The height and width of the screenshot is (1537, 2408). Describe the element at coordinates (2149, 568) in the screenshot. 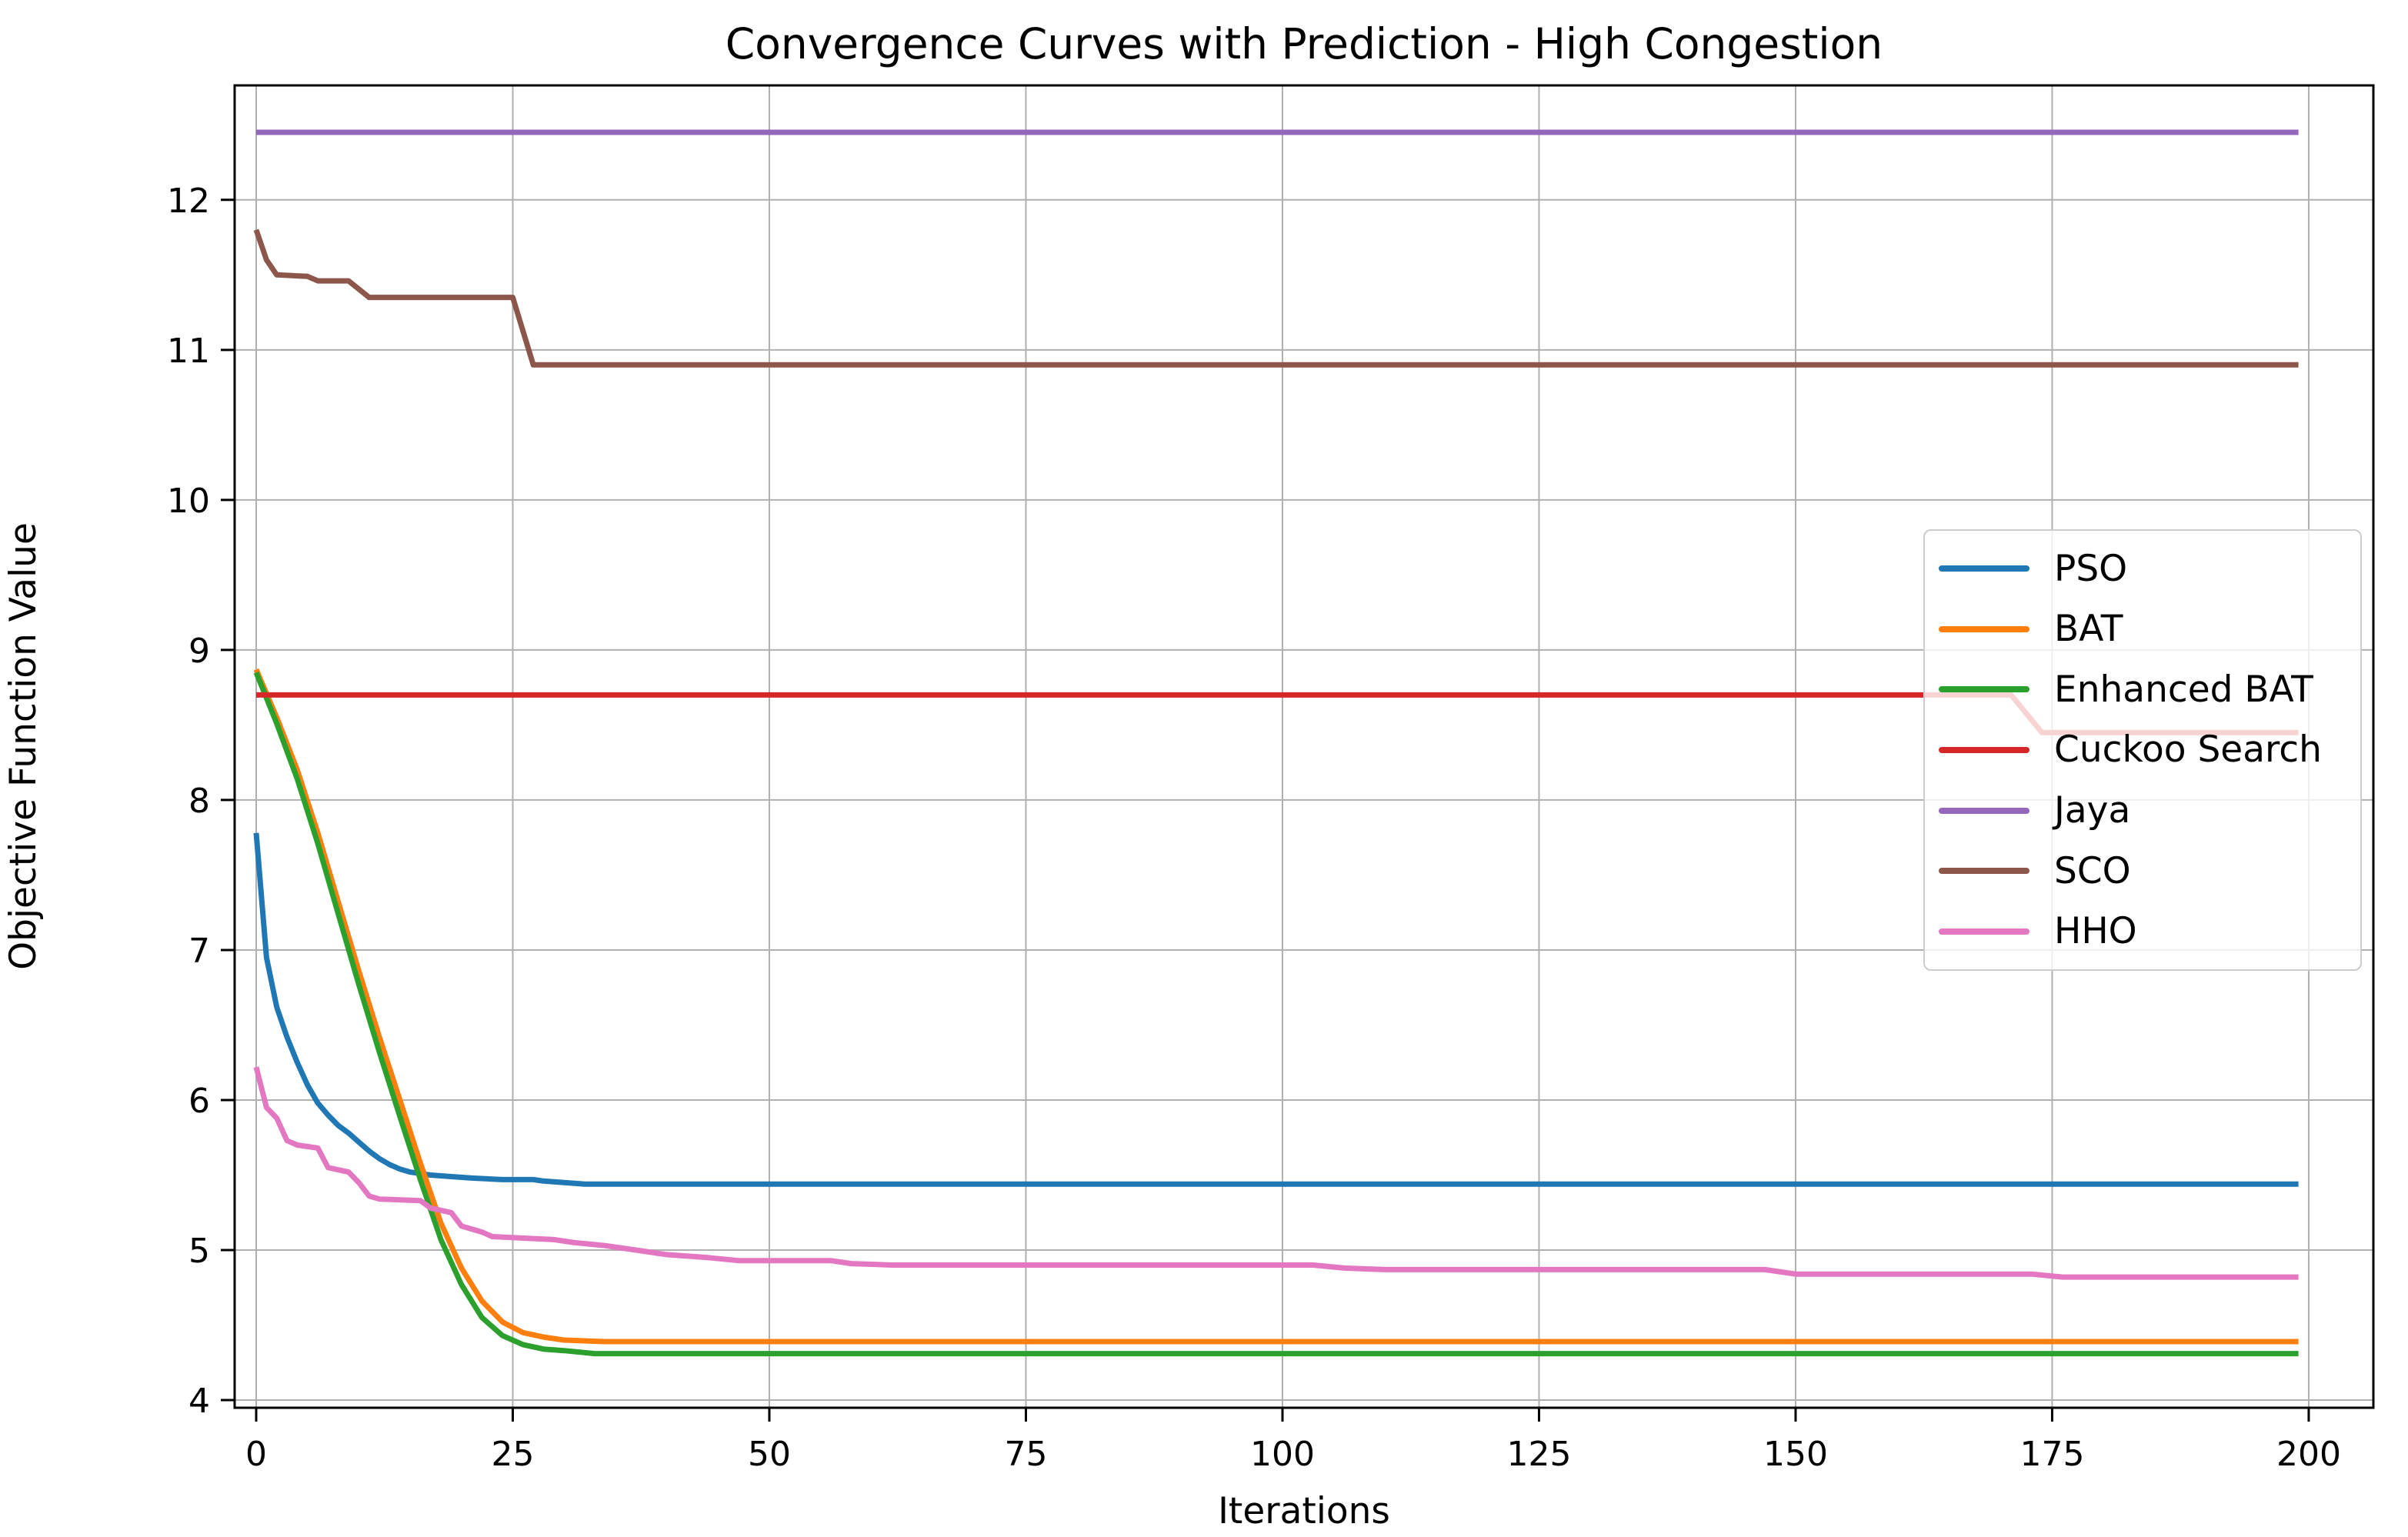

I see `legend-item-pso: PSO` at that location.